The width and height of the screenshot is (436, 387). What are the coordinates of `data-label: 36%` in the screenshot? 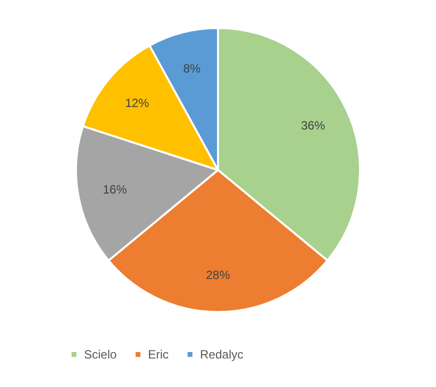 It's located at (313, 125).